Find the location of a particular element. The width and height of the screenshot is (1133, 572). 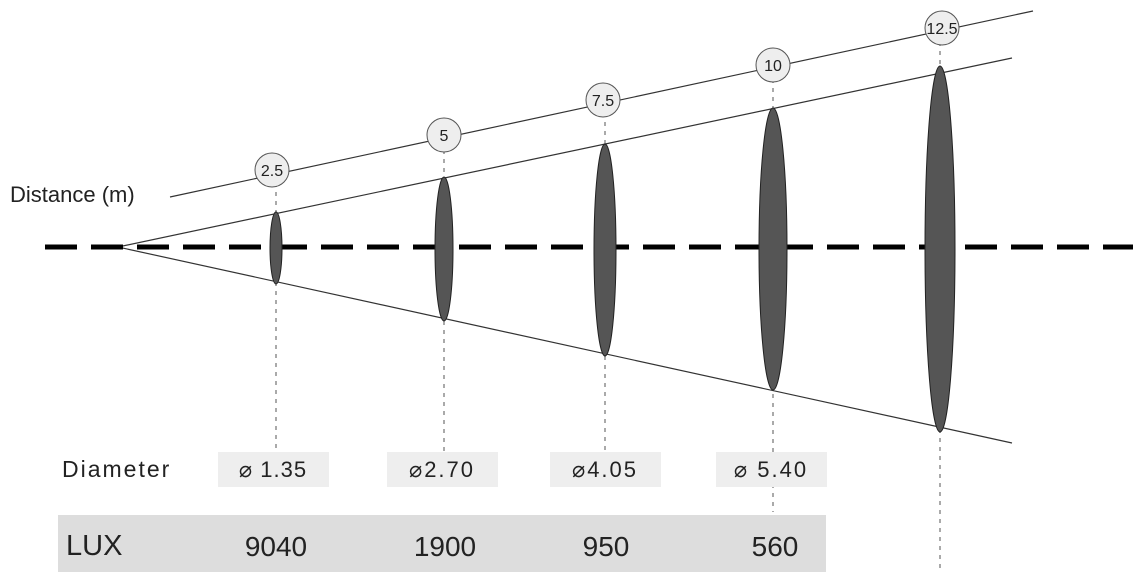

distance-value: 7.5 is located at coordinates (603, 101).